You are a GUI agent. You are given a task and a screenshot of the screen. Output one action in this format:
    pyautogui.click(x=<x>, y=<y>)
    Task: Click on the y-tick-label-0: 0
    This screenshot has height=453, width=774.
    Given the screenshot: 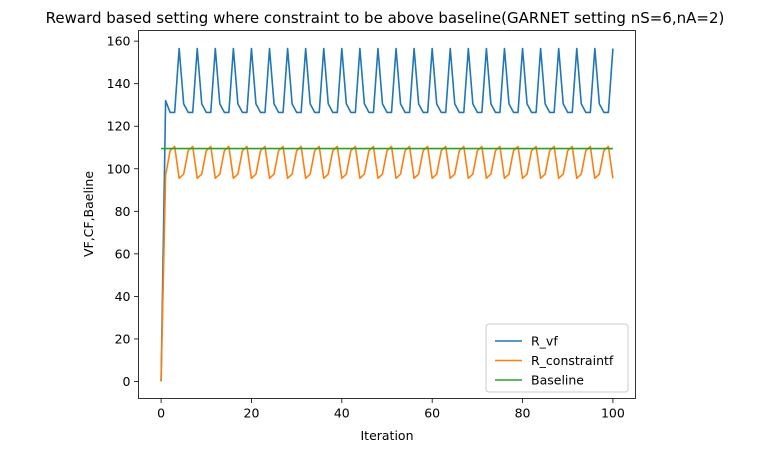 What is the action you would take?
    pyautogui.click(x=127, y=381)
    